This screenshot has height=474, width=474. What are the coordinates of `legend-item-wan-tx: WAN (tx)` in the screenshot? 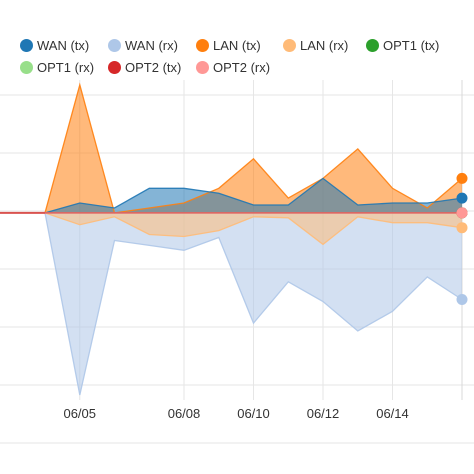 It's located at (54, 45).